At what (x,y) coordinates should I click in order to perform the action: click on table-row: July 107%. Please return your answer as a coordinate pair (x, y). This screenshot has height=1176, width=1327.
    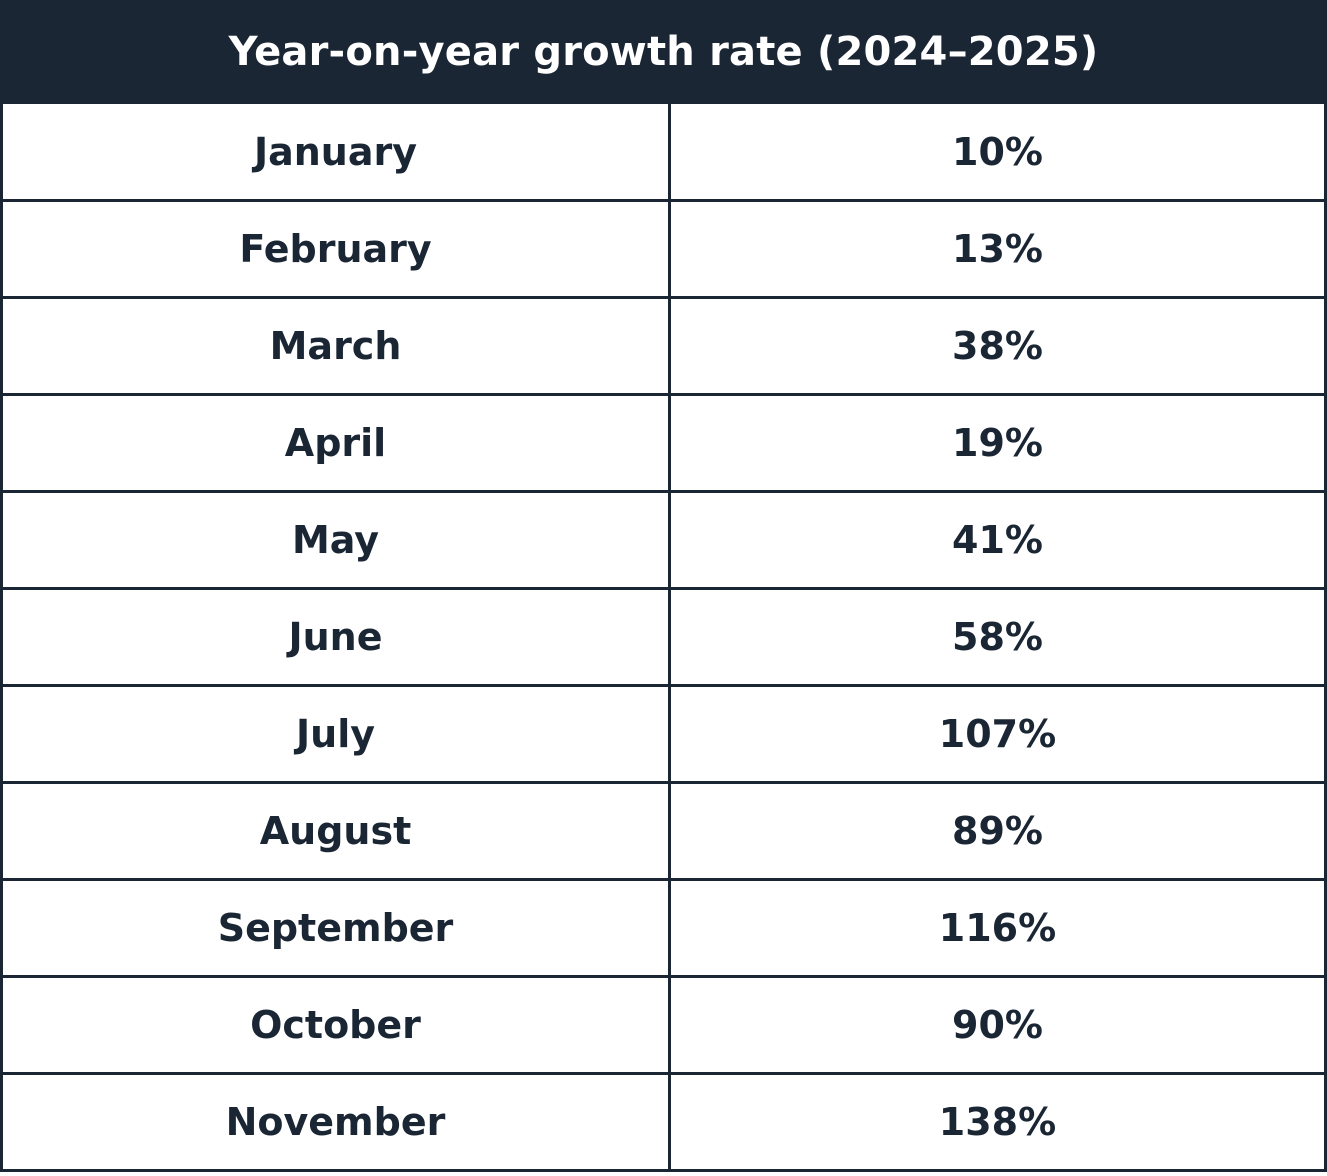
    Looking at the image, I should click on (663, 735).